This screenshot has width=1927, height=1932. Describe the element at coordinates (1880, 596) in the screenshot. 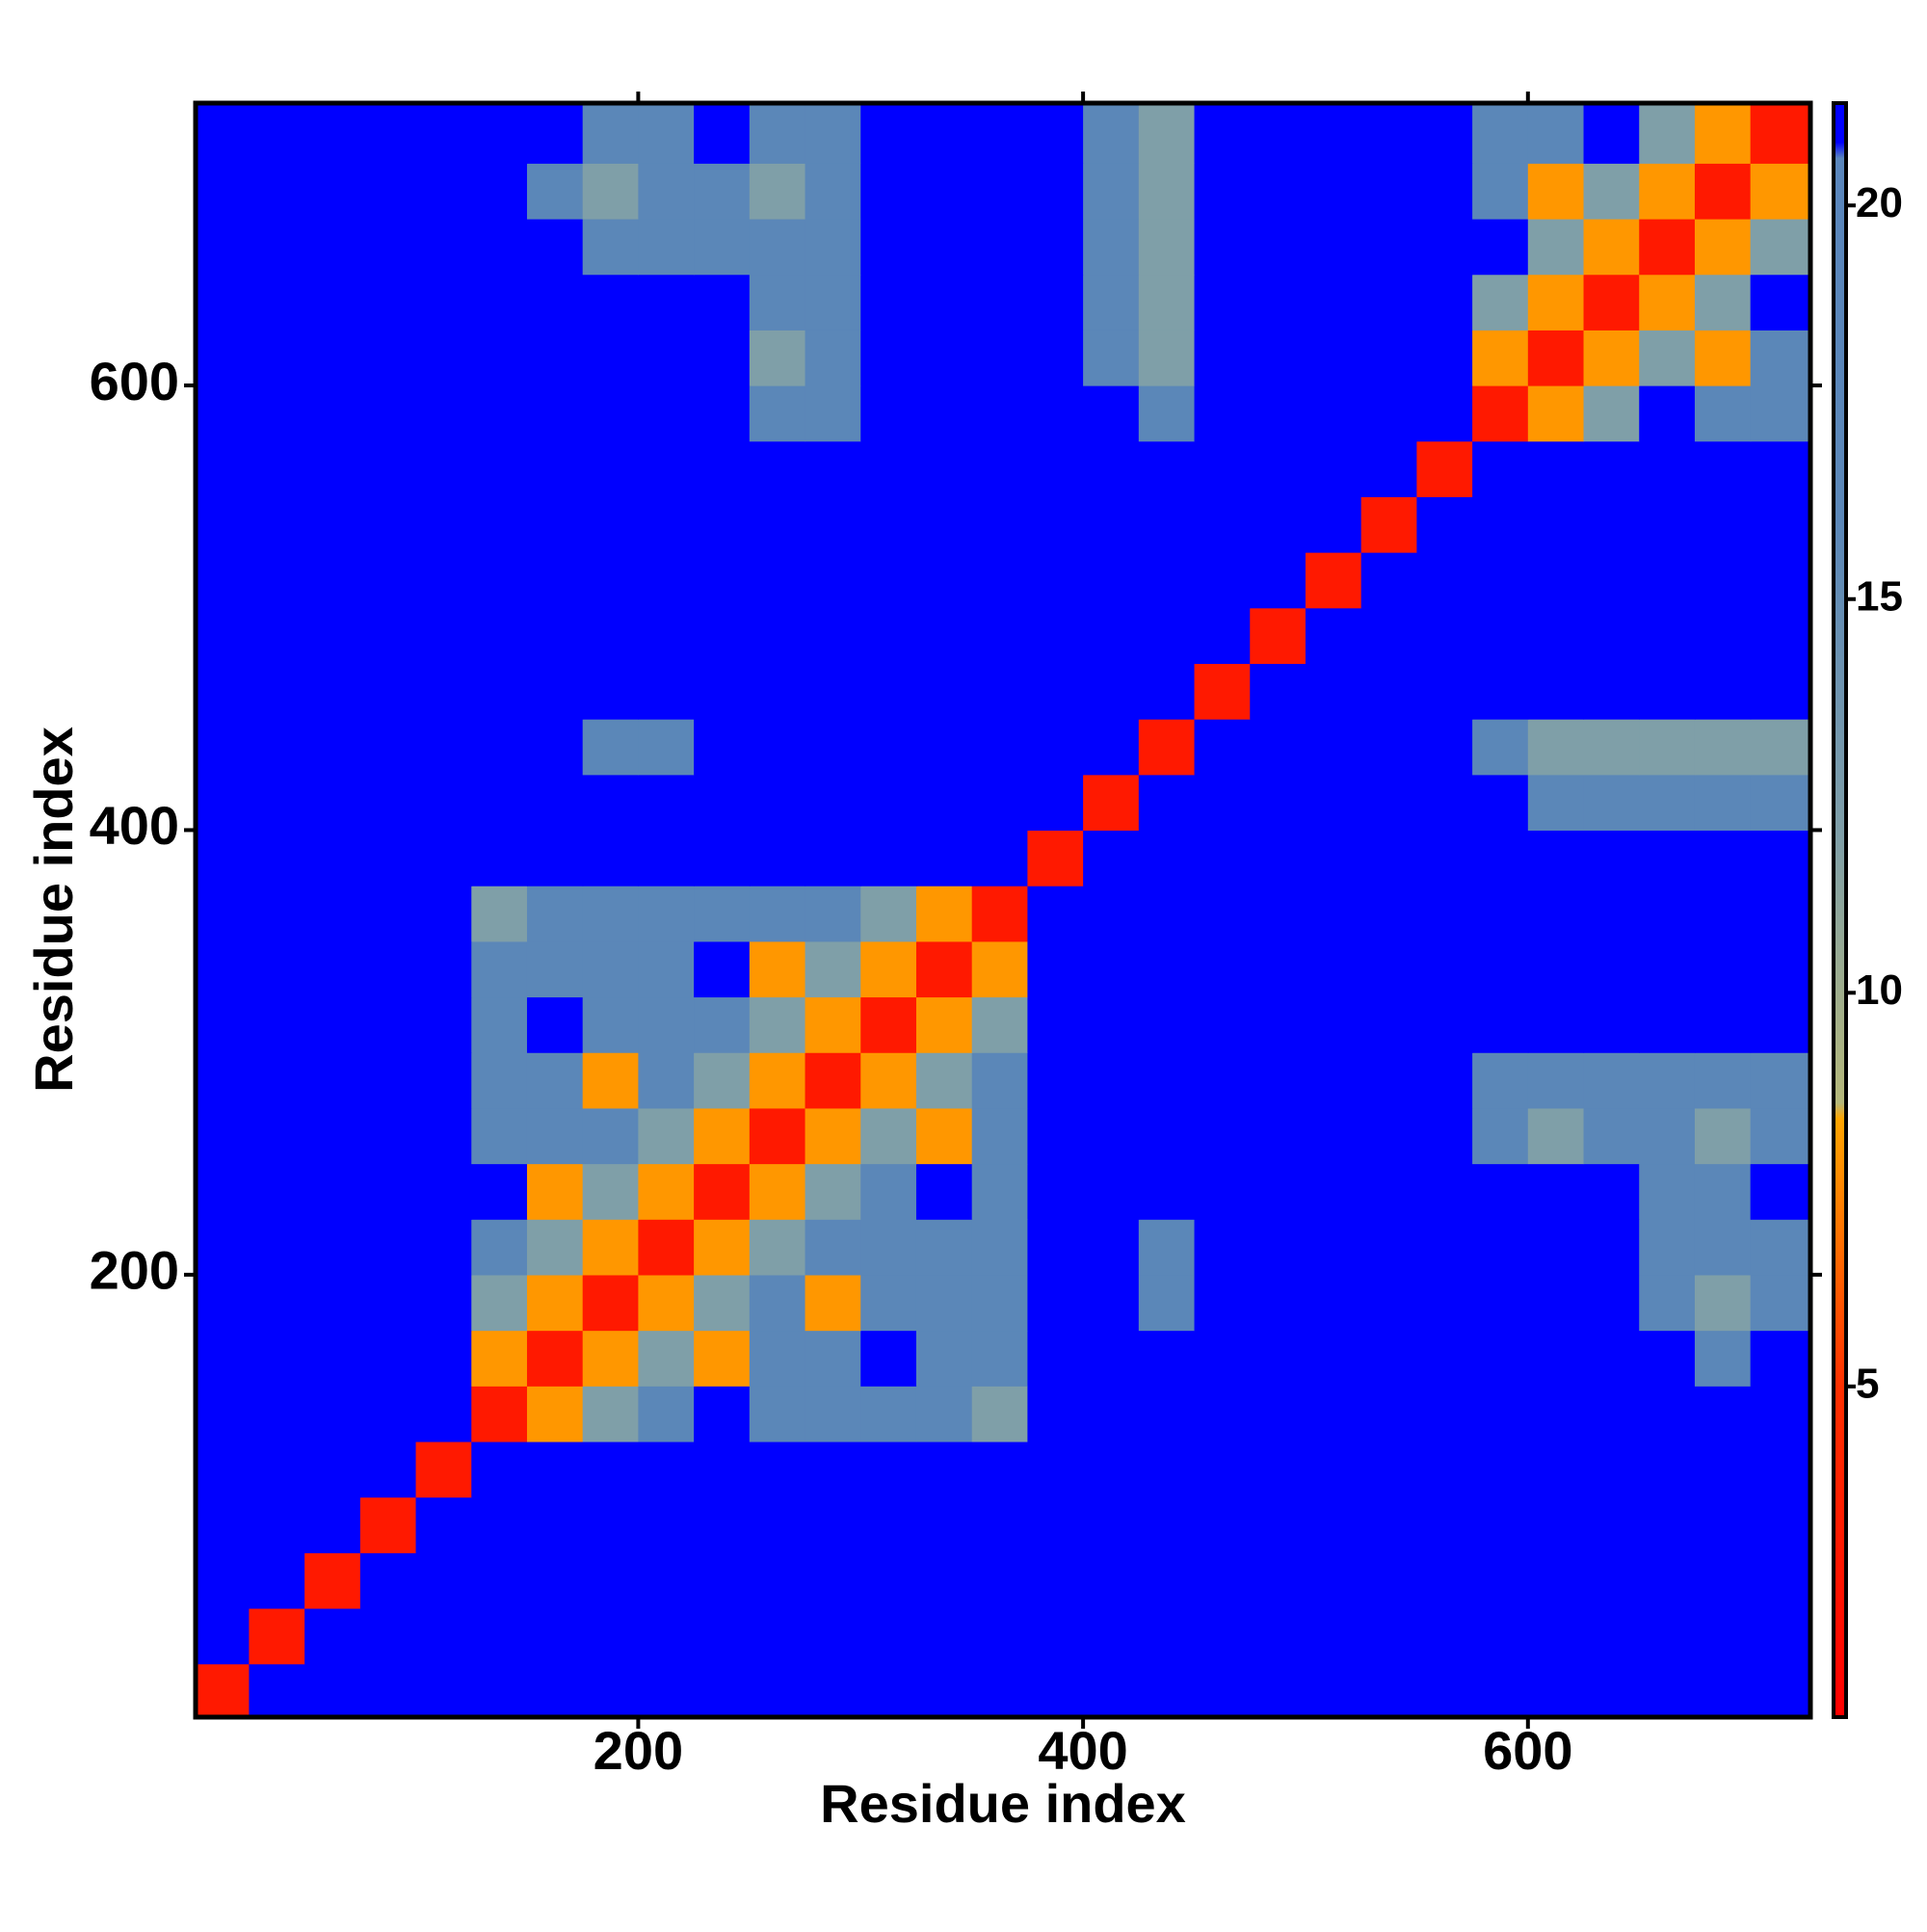

I see `colorbar-tick-label: 15` at that location.